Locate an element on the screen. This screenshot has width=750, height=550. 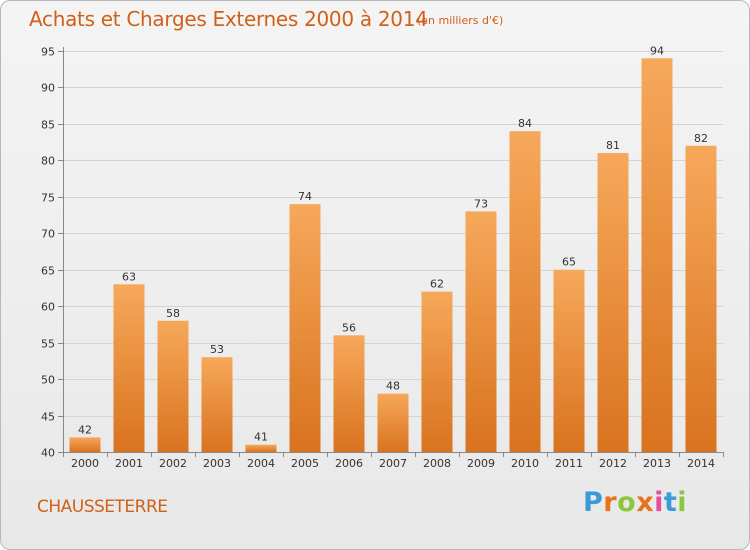
x-tick-label: 2011 is located at coordinates (569, 463).